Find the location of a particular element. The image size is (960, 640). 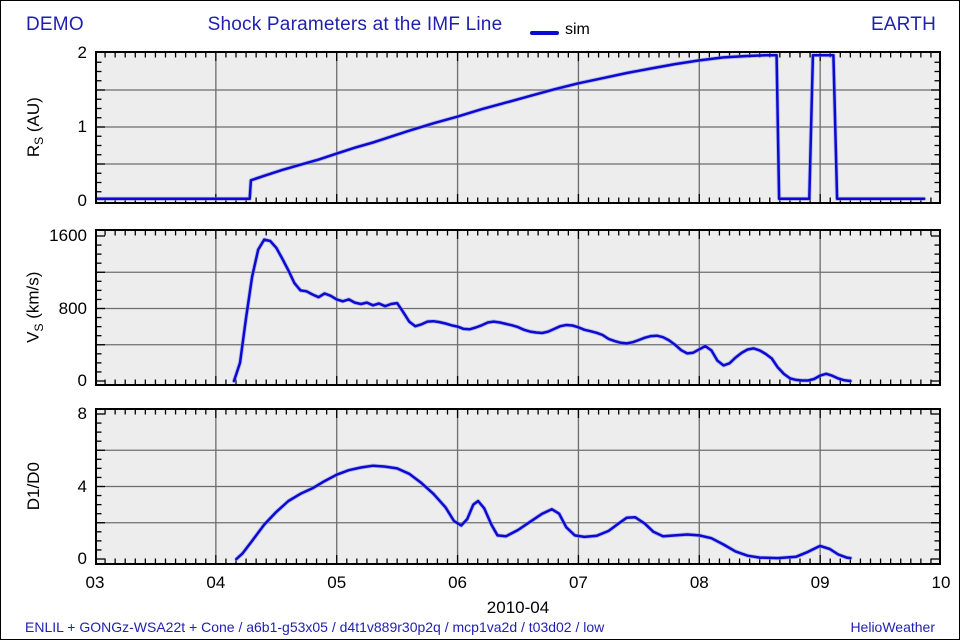

x-axis-title: 2010-04 is located at coordinates (518, 607).